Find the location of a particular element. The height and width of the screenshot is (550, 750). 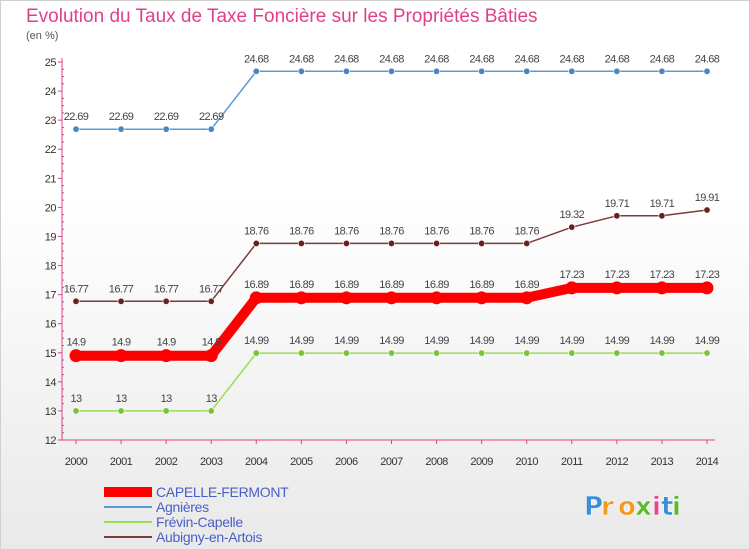

brand-letter: o is located at coordinates (627, 507).